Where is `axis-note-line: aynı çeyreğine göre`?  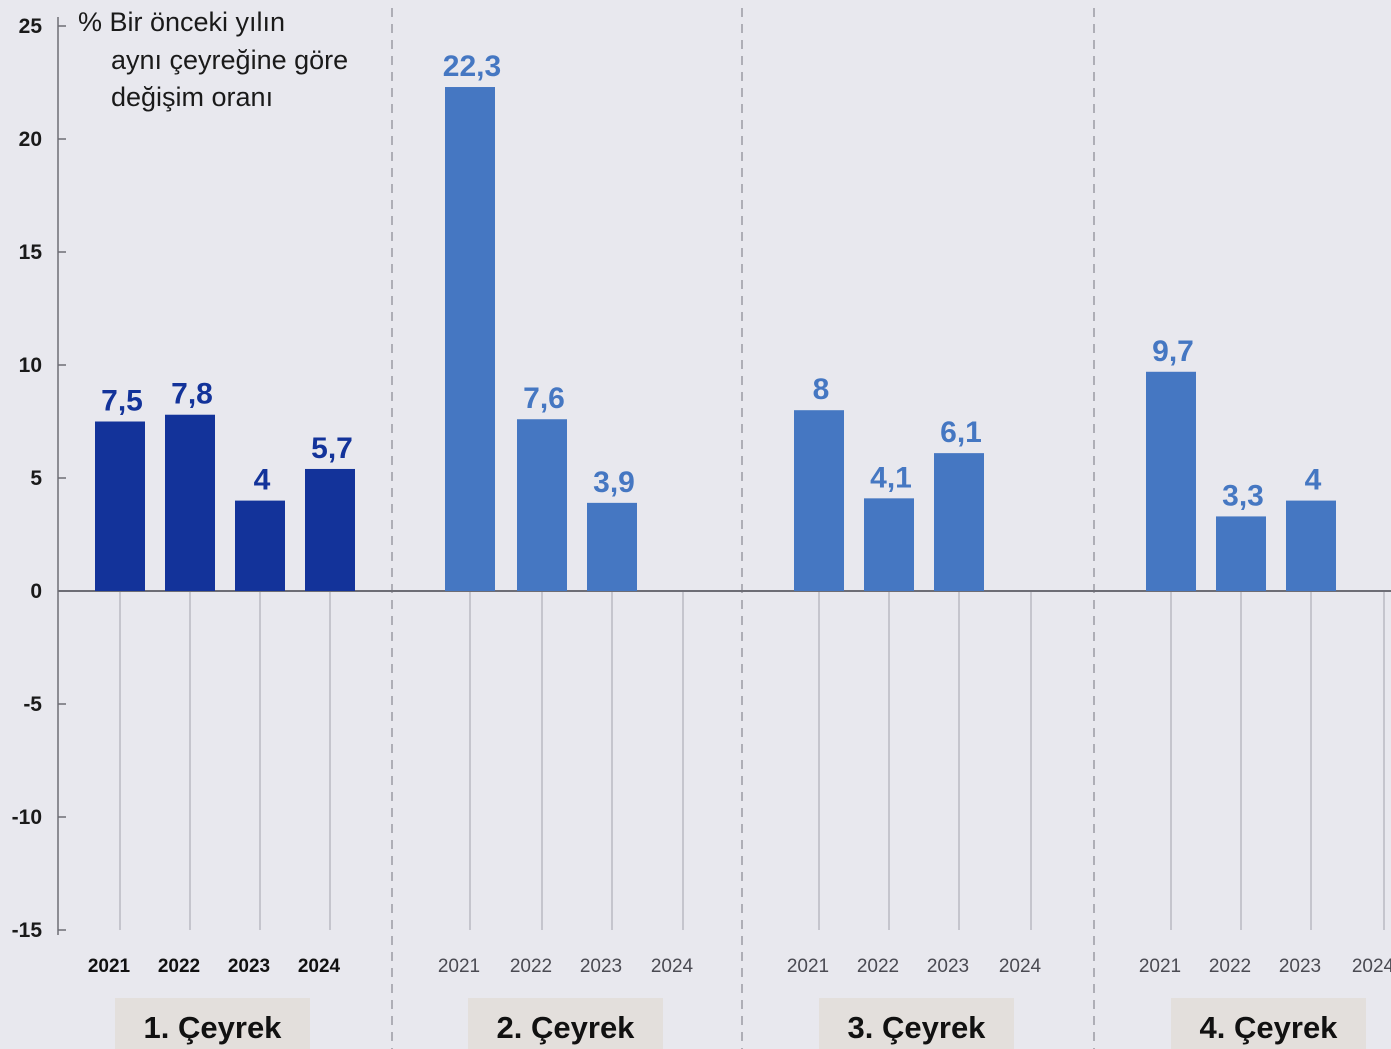 axis-note-line: aynı çeyreğine göre is located at coordinates (229, 60).